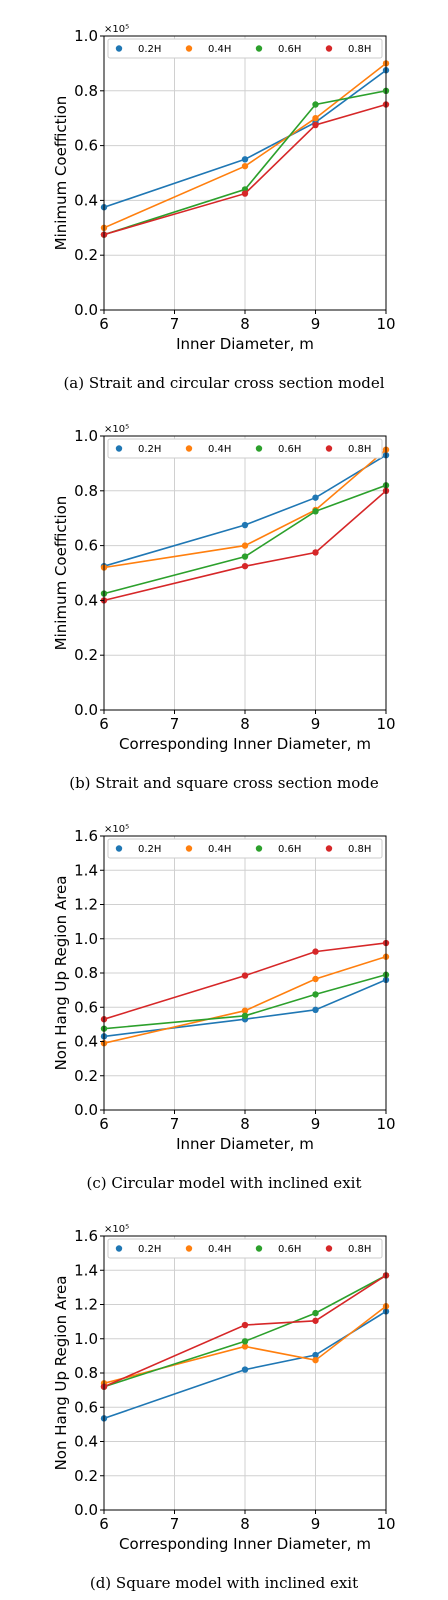  I want to click on series-line-0.2H, so click(245, 1008).